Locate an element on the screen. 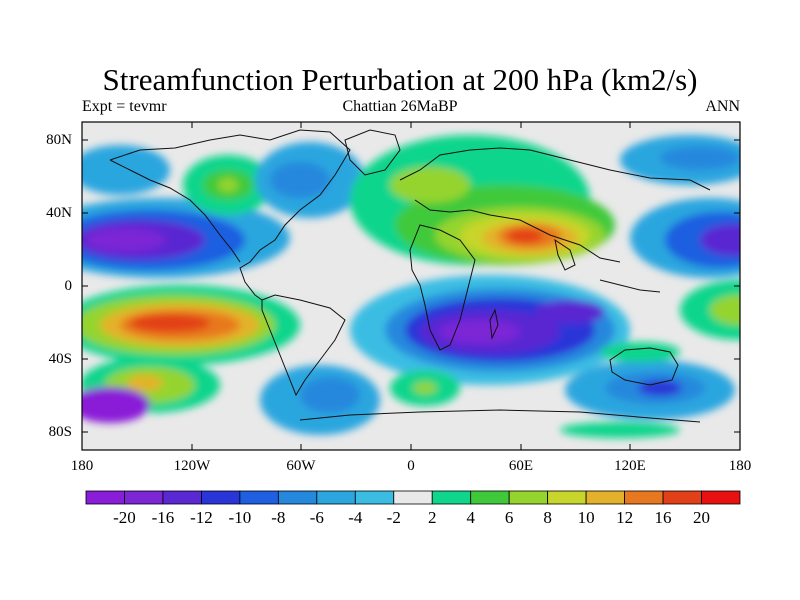 This screenshot has width=800, height=600. colorbar is located at coordinates (413, 497).